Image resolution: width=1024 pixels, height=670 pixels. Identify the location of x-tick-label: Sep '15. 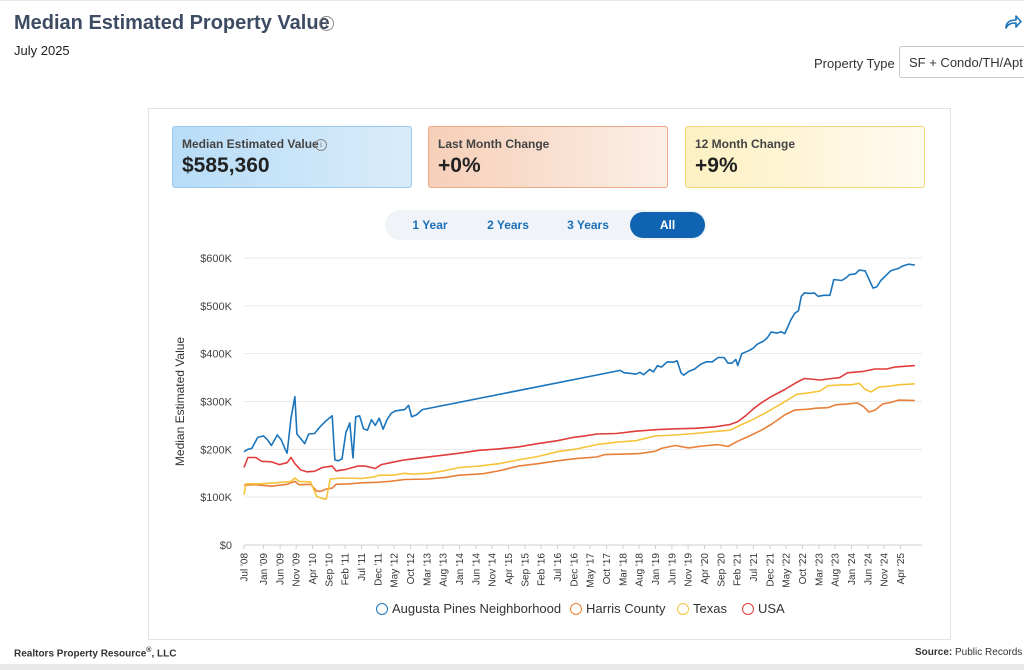
(525, 570).